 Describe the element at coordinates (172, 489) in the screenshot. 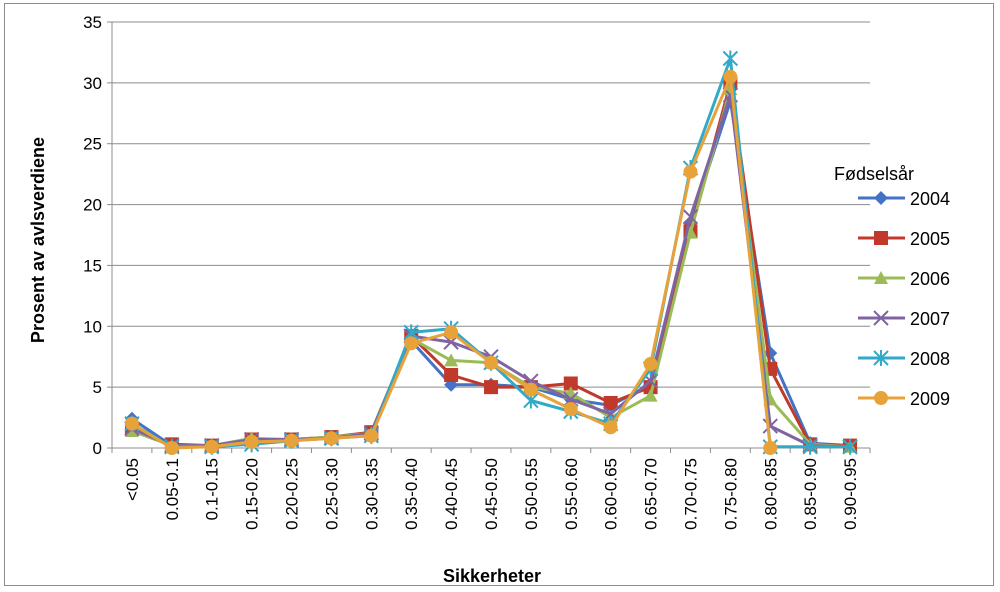

I see `x-tick-label: 0.05-0.1` at that location.